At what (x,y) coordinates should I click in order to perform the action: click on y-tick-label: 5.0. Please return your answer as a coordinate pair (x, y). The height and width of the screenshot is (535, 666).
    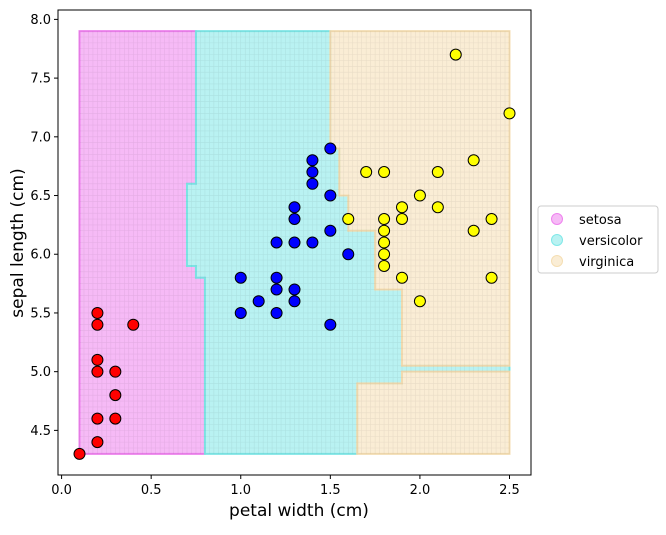
    Looking at the image, I should click on (40, 372).